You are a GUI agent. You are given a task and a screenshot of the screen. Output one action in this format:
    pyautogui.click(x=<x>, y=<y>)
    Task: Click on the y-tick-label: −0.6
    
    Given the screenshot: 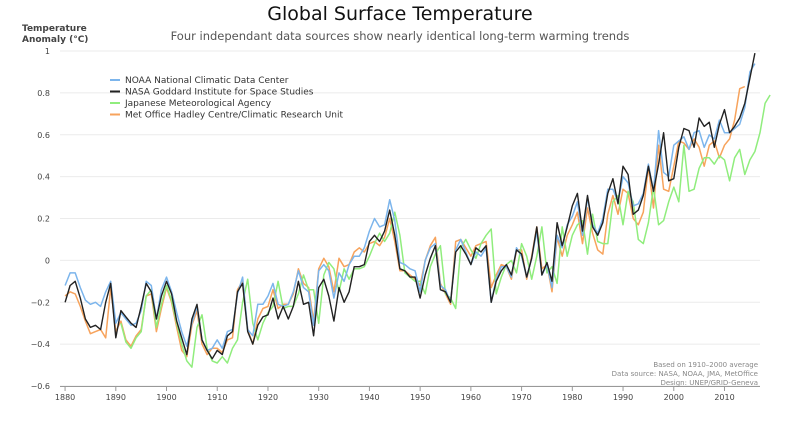 What is the action you would take?
    pyautogui.click(x=40, y=386)
    